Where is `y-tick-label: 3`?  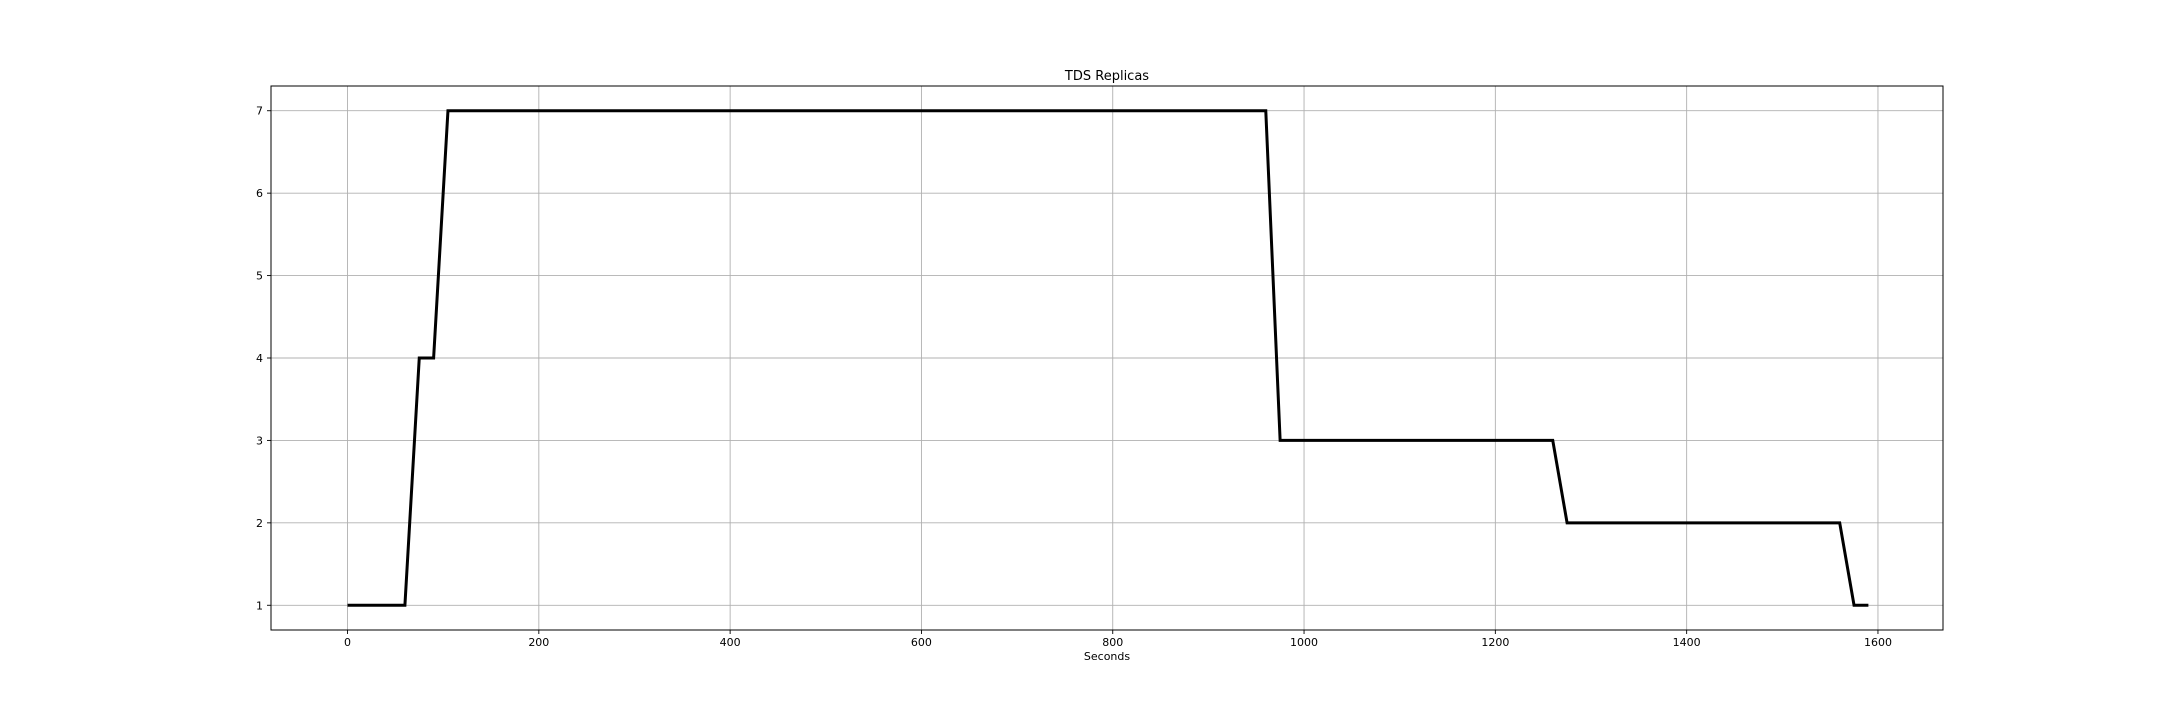
y-tick-label: 3 is located at coordinates (259, 440).